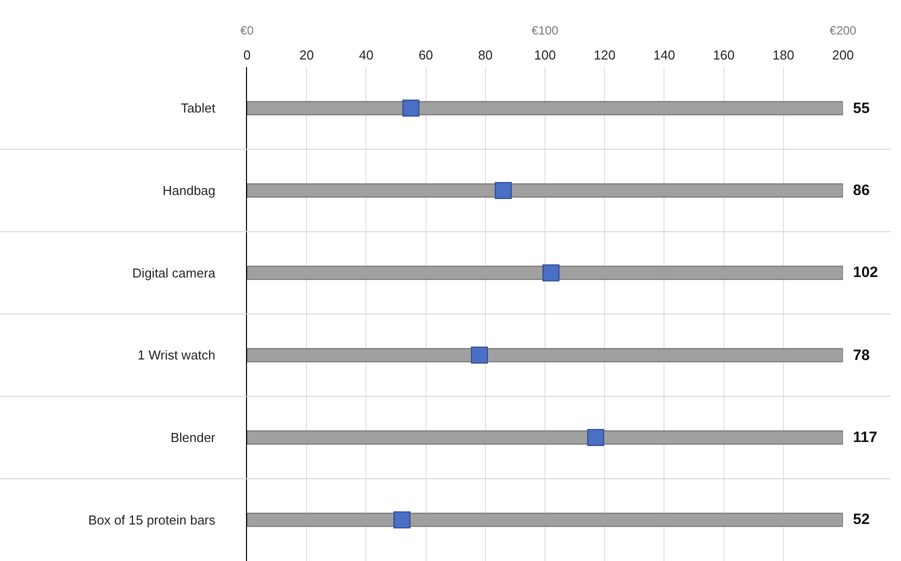  What do you see at coordinates (247, 54) in the screenshot?
I see `x-tick-label: 0` at bounding box center [247, 54].